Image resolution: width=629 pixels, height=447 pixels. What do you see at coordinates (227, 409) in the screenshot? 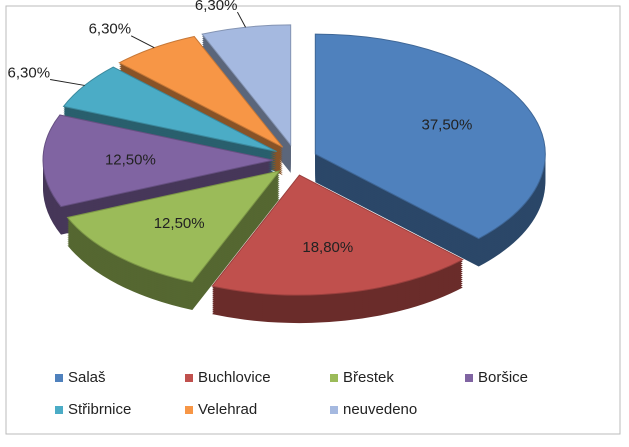
I see `legend-label: Velehrad` at bounding box center [227, 409].